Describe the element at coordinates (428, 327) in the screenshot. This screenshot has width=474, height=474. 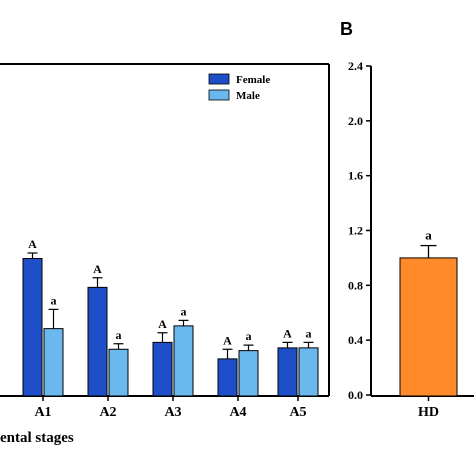
I see `bar-hd` at that location.